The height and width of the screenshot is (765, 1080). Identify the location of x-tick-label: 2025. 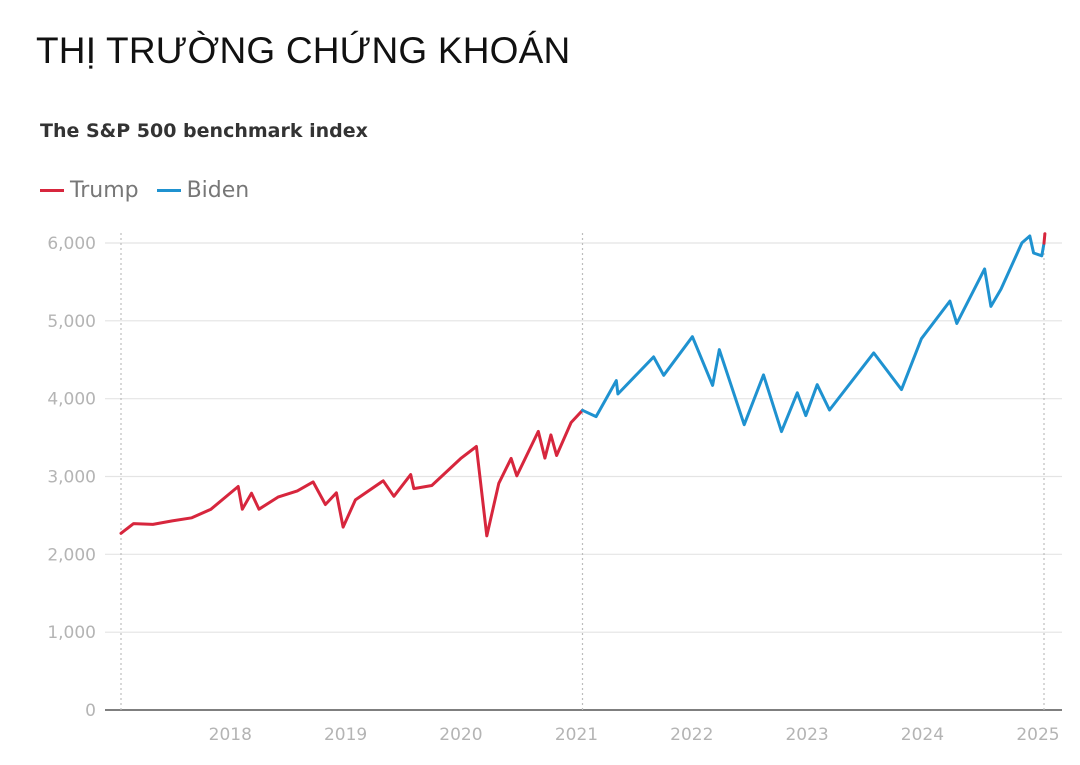
(1037, 735).